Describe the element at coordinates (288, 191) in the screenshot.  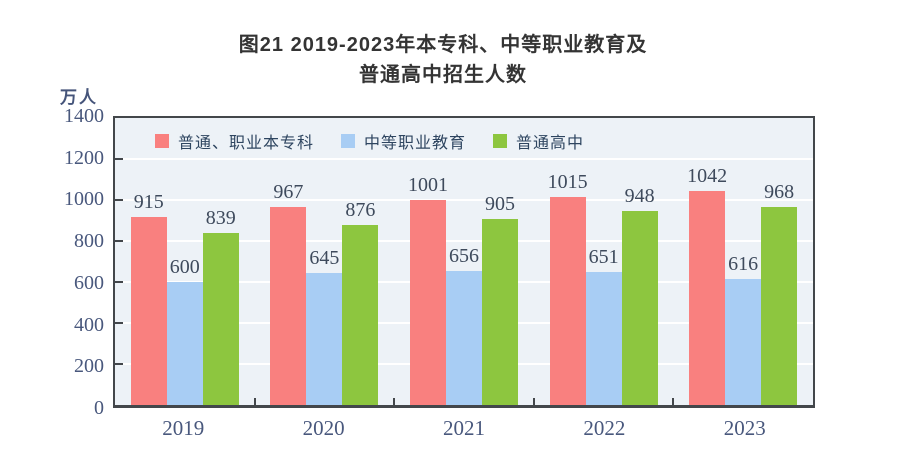
I see `bar-value-label: 967` at that location.